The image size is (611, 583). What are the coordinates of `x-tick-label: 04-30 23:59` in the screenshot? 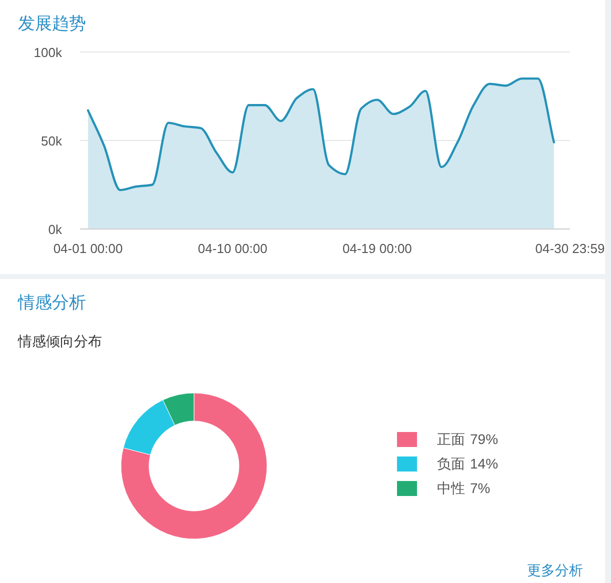 It's located at (570, 248).